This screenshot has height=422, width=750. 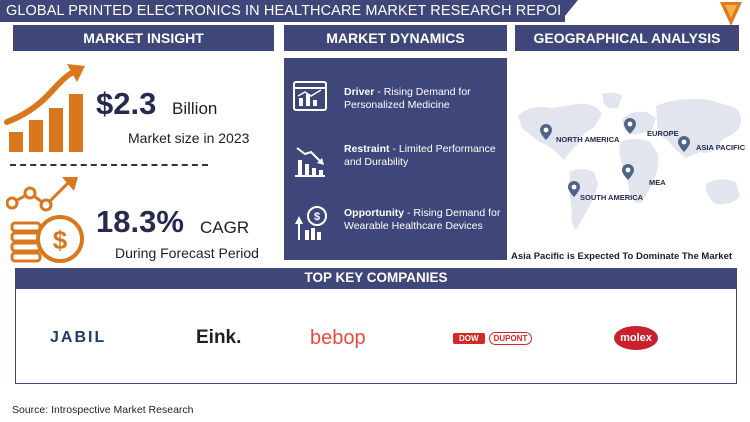 What do you see at coordinates (225, 227) in the screenshot?
I see `cagr-unit: CAGR` at bounding box center [225, 227].